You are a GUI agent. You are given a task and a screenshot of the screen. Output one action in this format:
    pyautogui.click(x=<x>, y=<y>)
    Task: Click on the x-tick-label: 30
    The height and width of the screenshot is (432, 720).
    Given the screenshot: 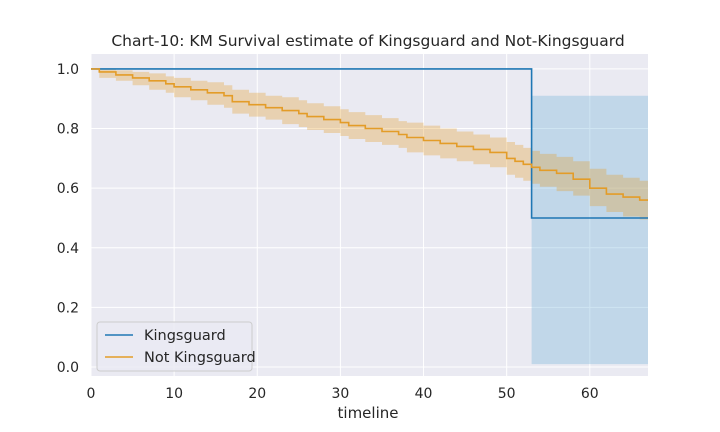 What is the action you would take?
    pyautogui.click(x=340, y=394)
    